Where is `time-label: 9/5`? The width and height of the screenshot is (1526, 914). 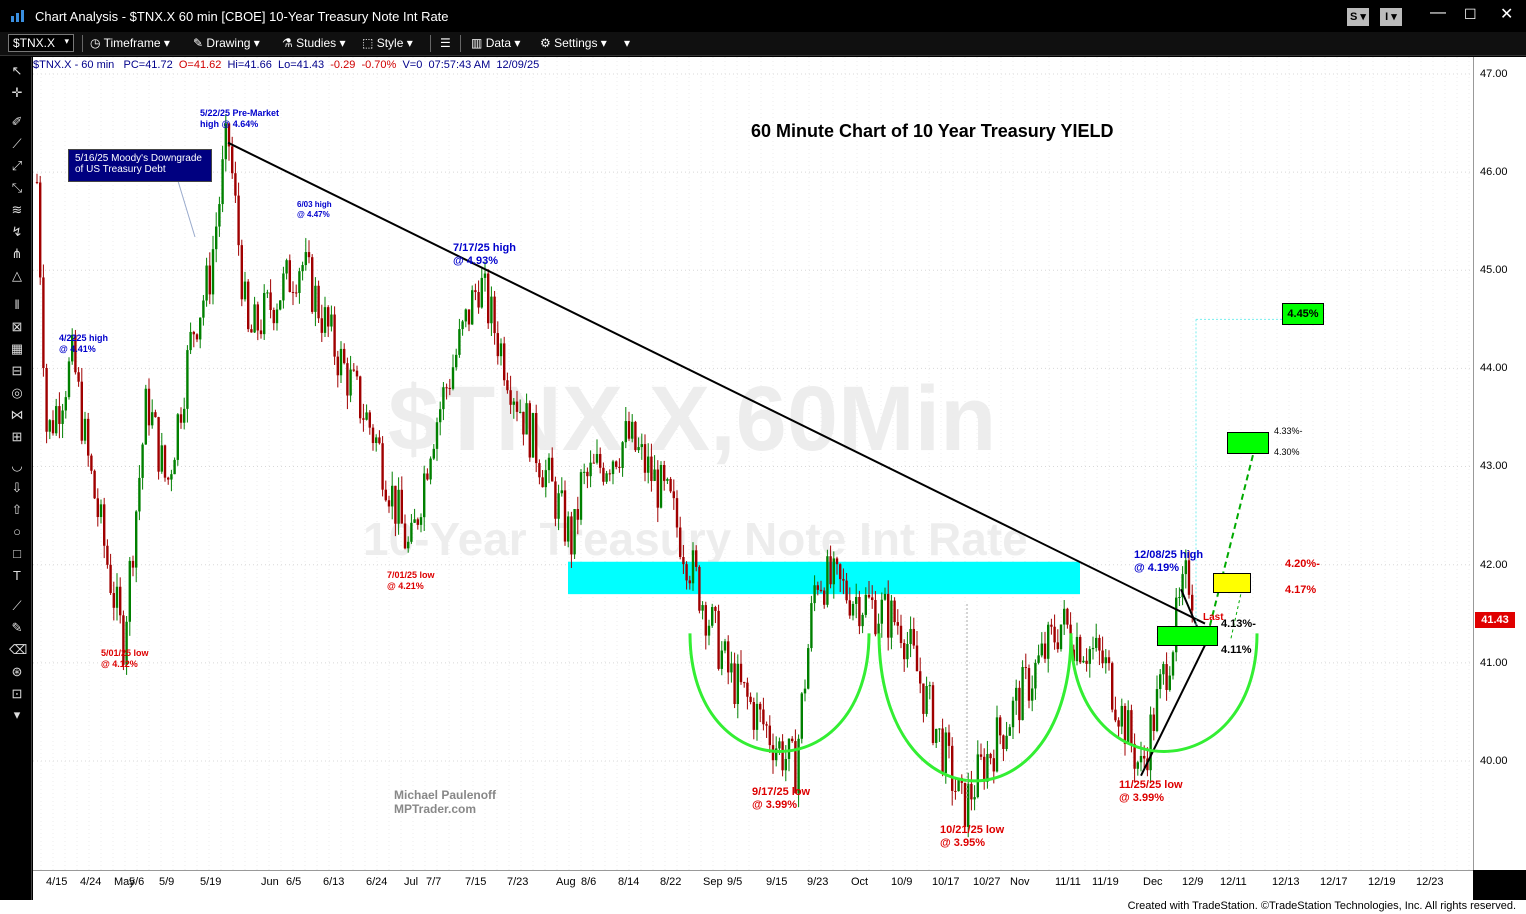
time-label: 9/5 is located at coordinates (735, 882).